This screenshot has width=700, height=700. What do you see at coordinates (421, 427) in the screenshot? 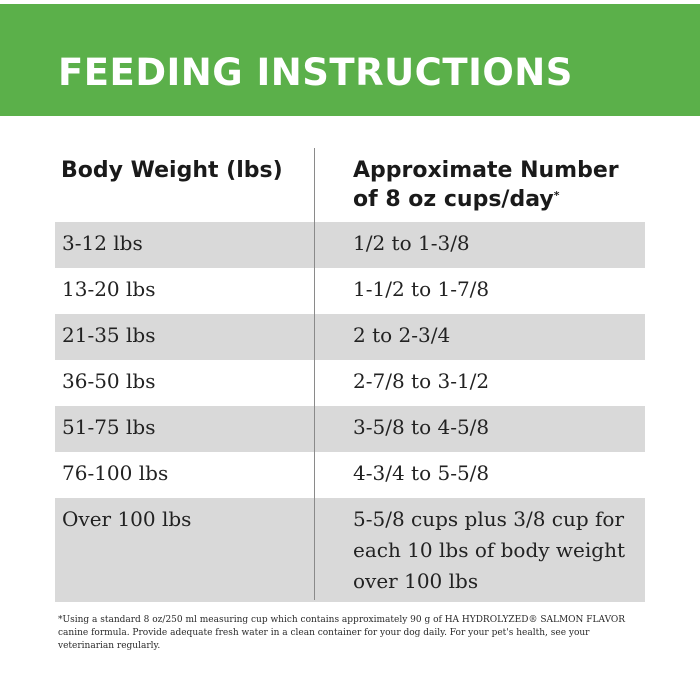
I see `cups-cell: 3-5/8 to 4-5/8` at bounding box center [421, 427].